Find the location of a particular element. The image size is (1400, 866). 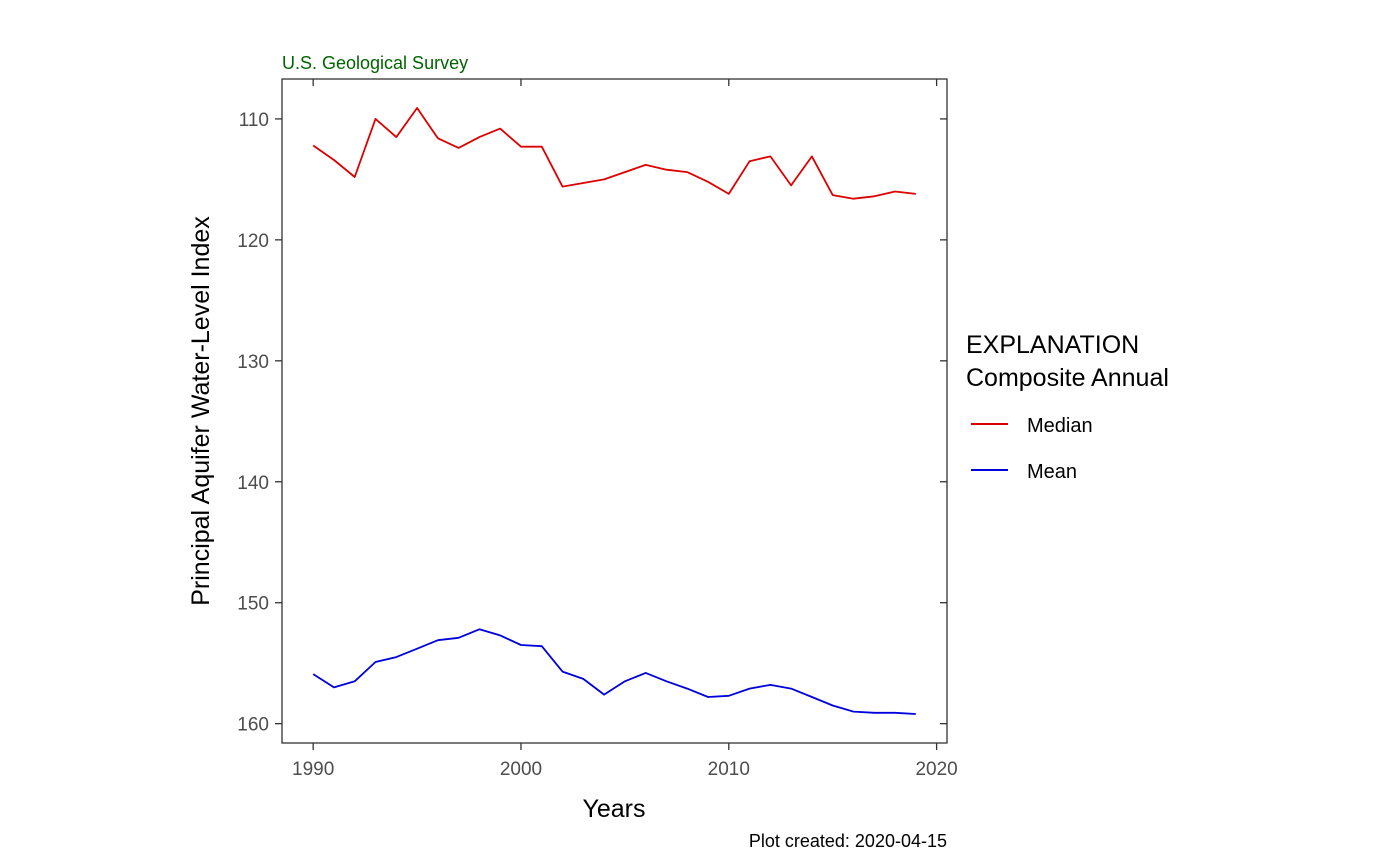

legend-label-median: Median is located at coordinates (1060, 426).